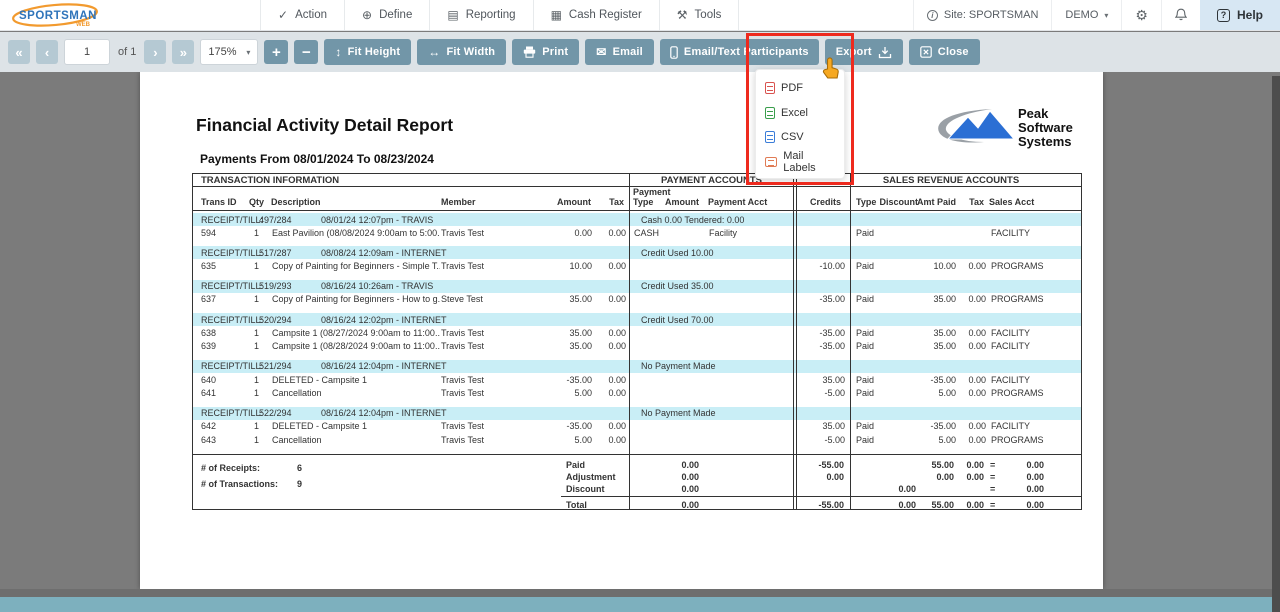 The height and width of the screenshot is (612, 1280). Describe the element at coordinates (275, 252) in the screenshot. I see `gh-receipt: 517/287` at that location.